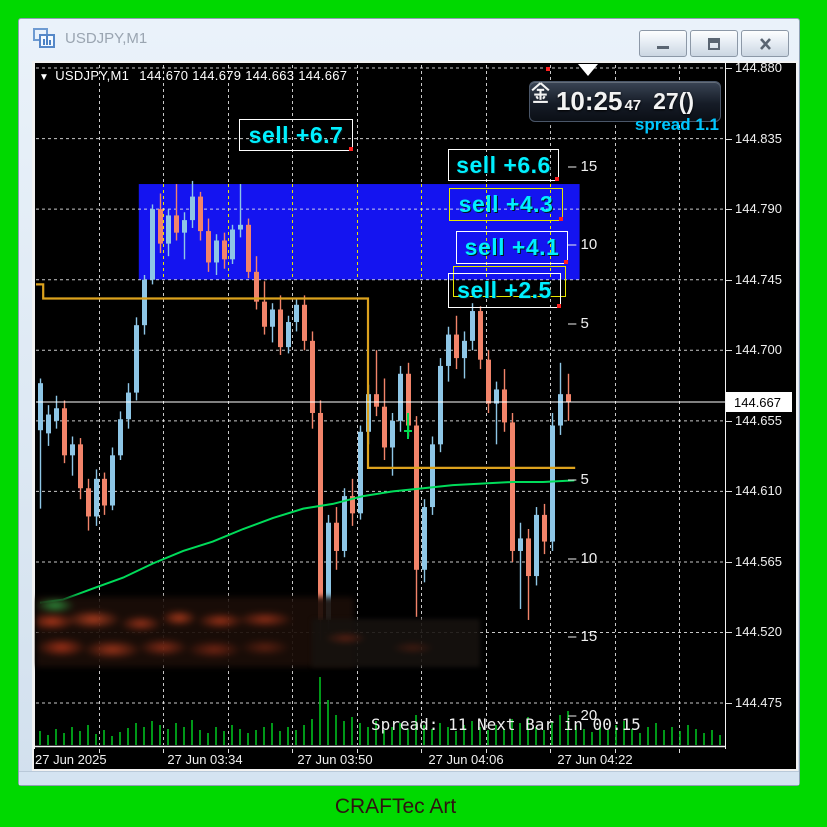 Image resolution: width=827 pixels, height=827 pixels. Describe the element at coordinates (758, 491) in the screenshot. I see `price-axis-label: 144.610` at that location.